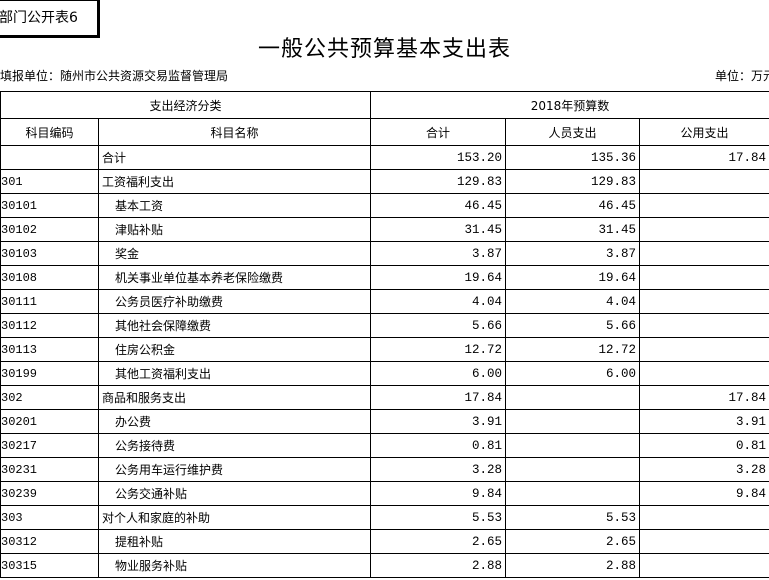  What do you see at coordinates (234, 349) in the screenshot?
I see `name-cell: 住房公积金` at bounding box center [234, 349].